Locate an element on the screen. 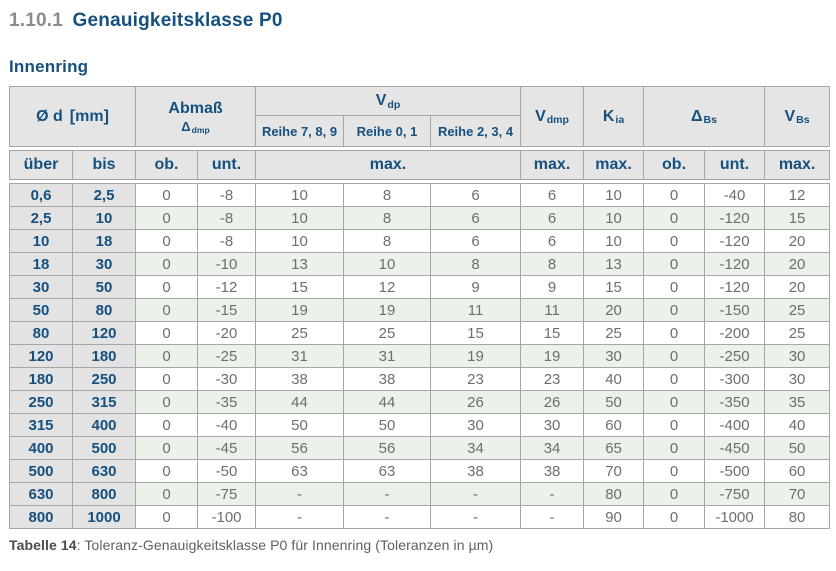 The height and width of the screenshot is (571, 836). cell-vdp-reihe01: 38 is located at coordinates (387, 379).